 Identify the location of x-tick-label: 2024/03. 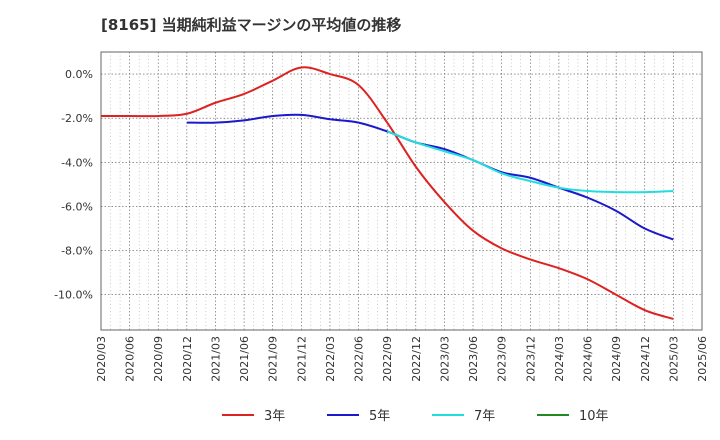
(559, 359).